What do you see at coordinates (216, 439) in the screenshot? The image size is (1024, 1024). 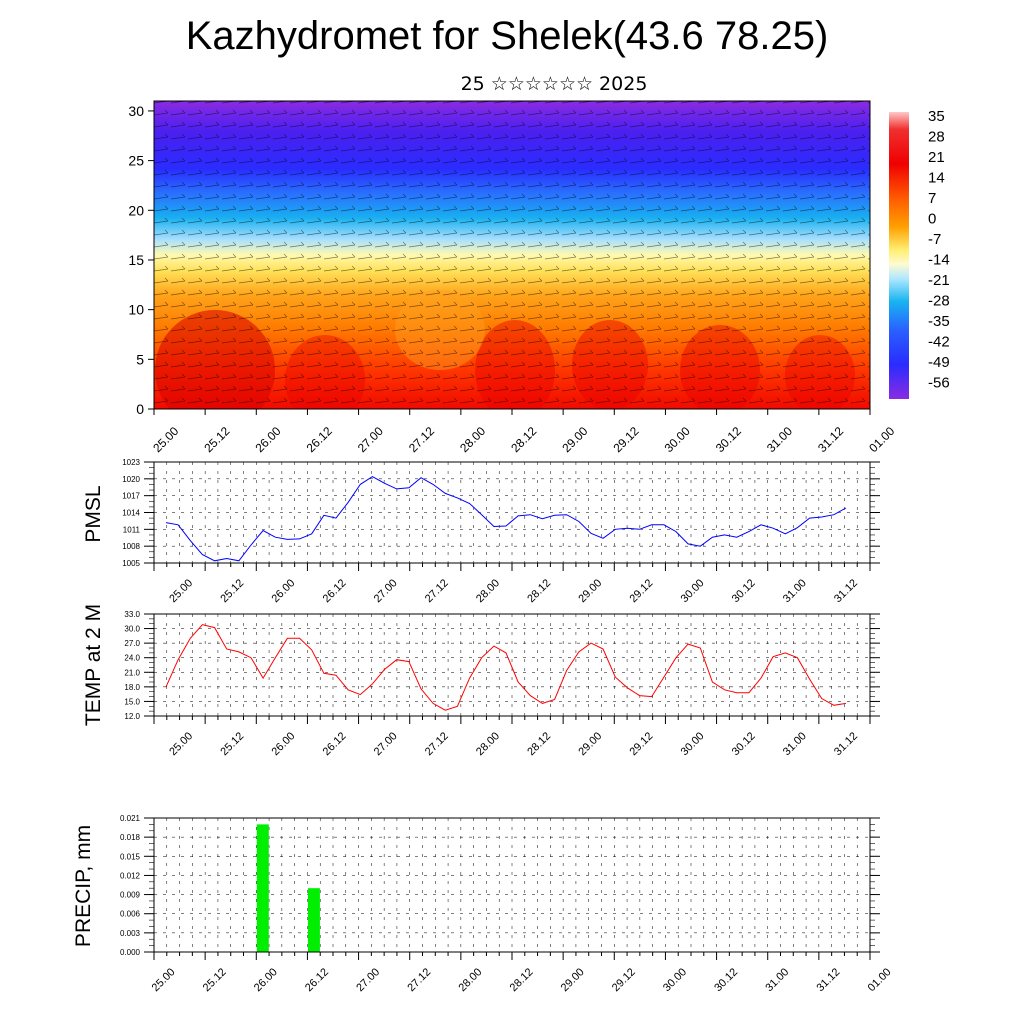 I see `heatmap-x-tick-label: 25.12` at bounding box center [216, 439].